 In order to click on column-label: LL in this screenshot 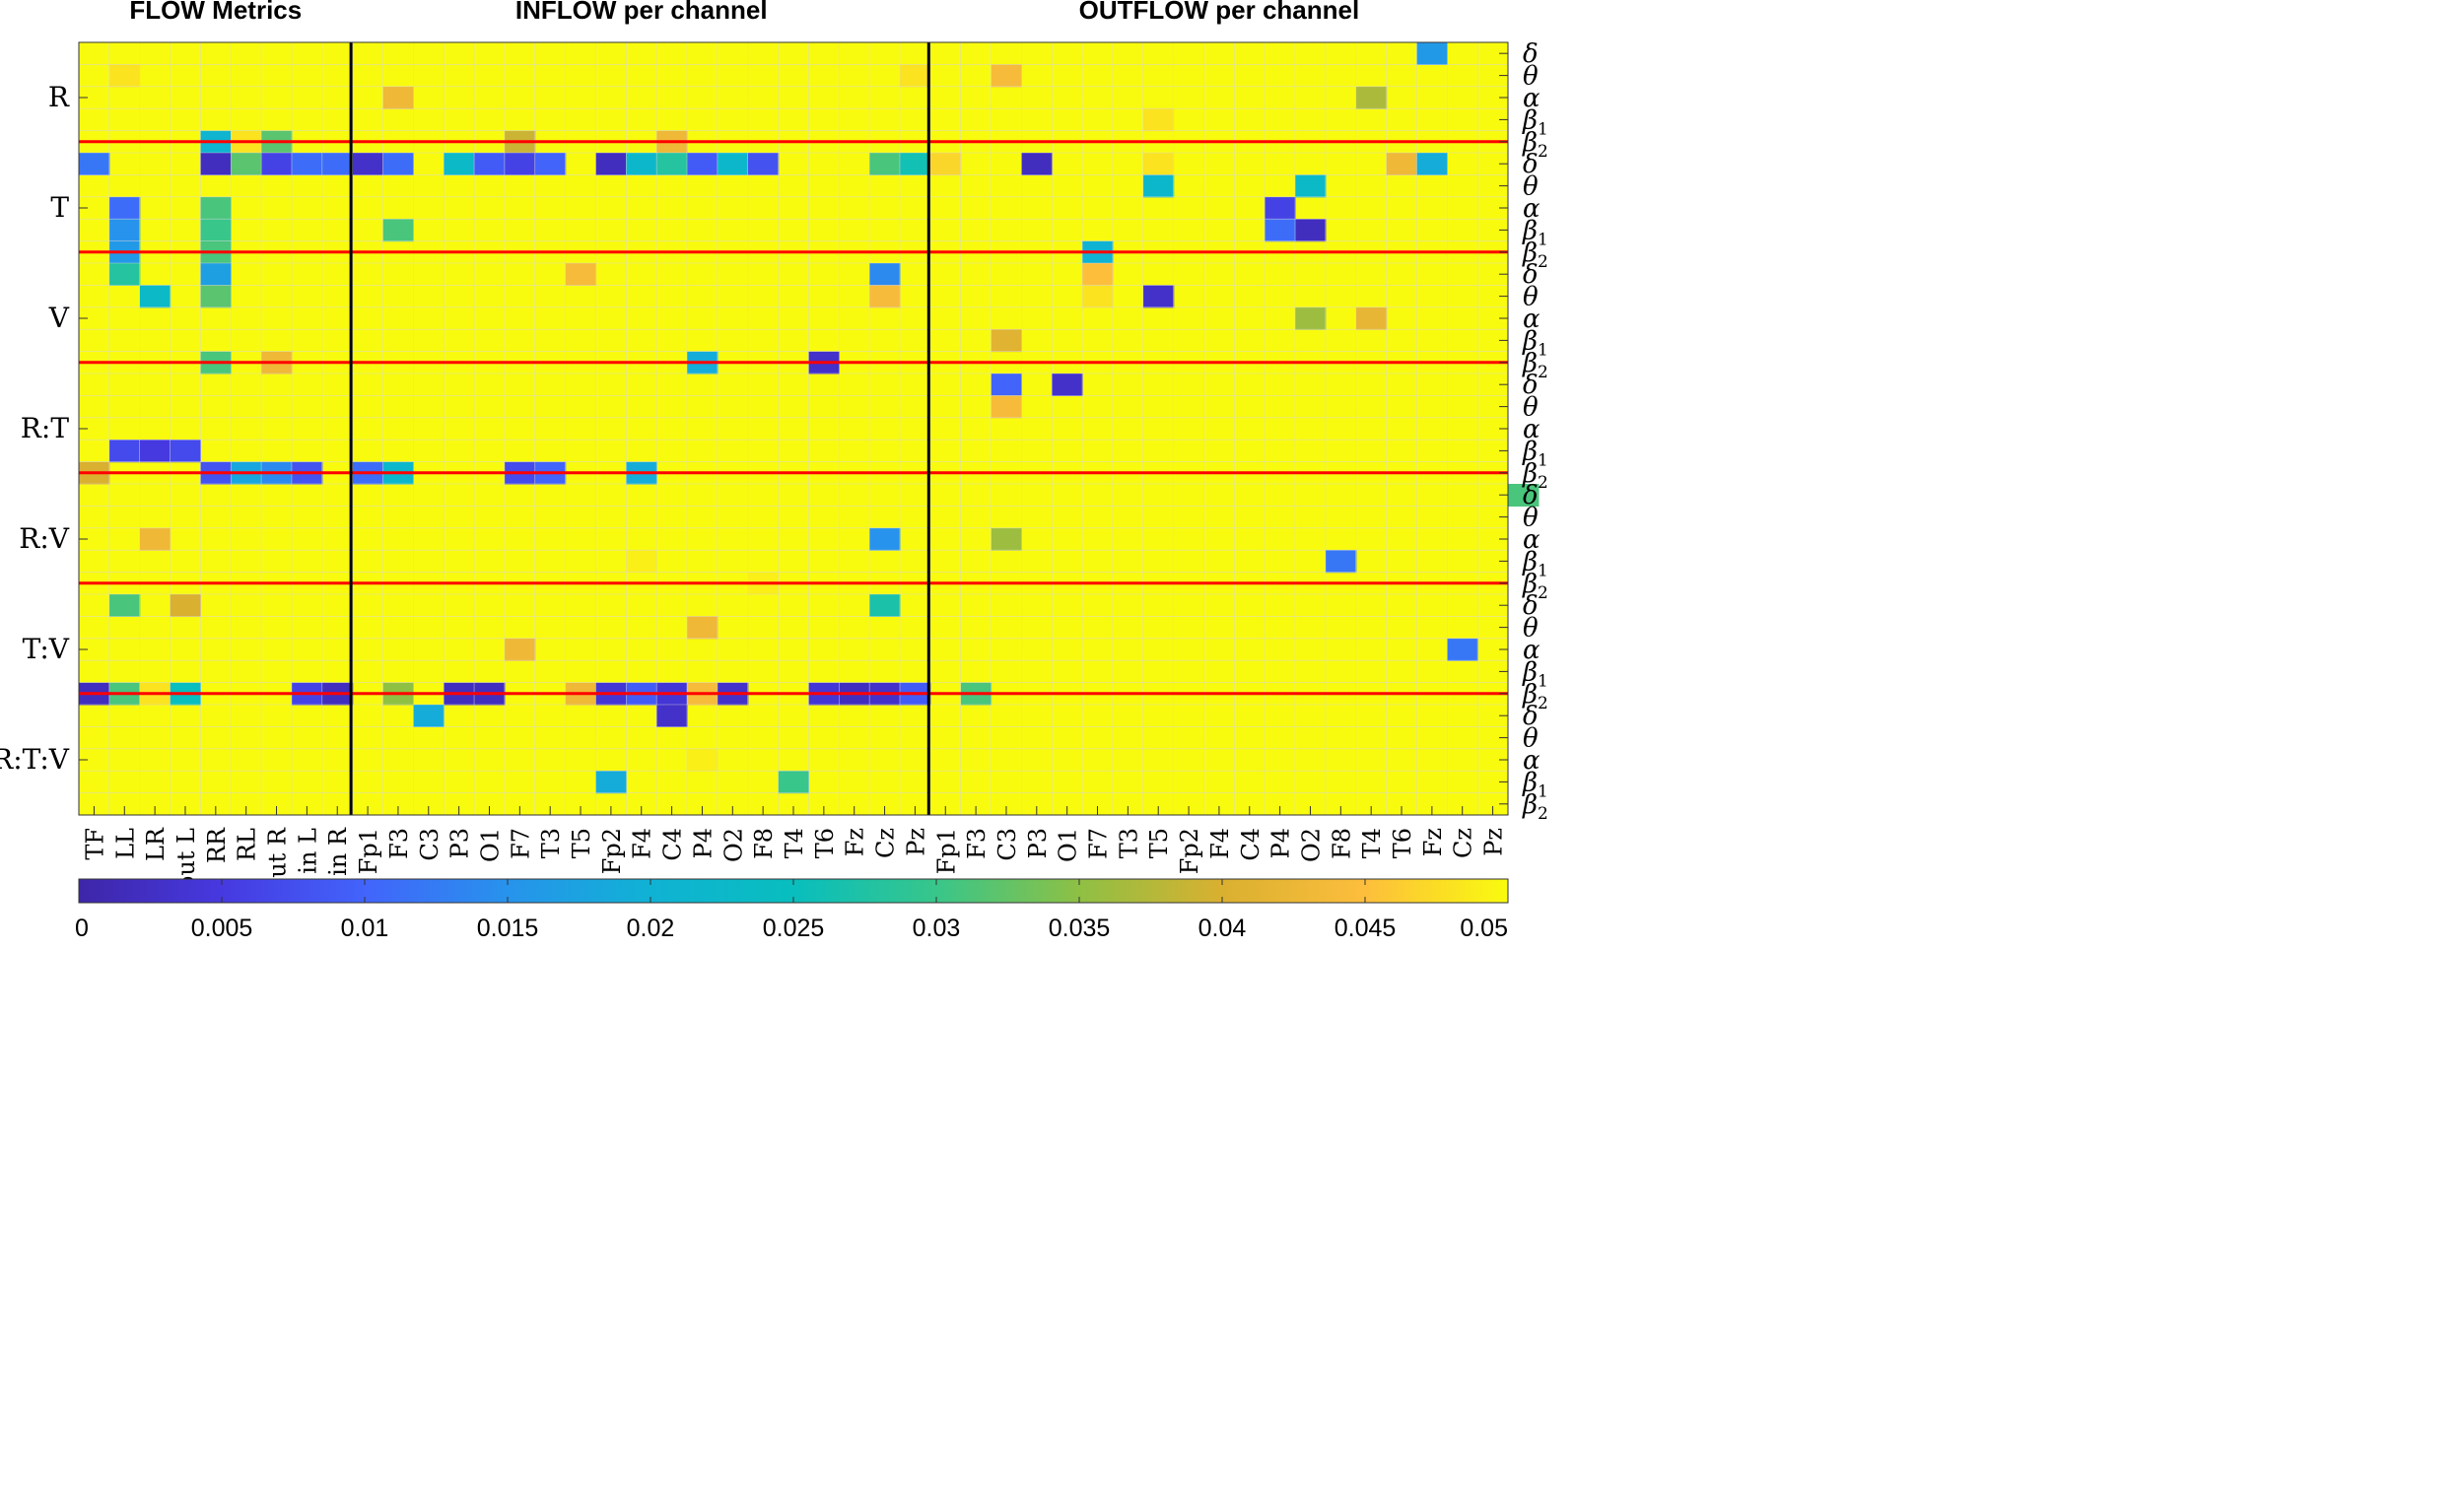, I will do `click(125, 844)`.